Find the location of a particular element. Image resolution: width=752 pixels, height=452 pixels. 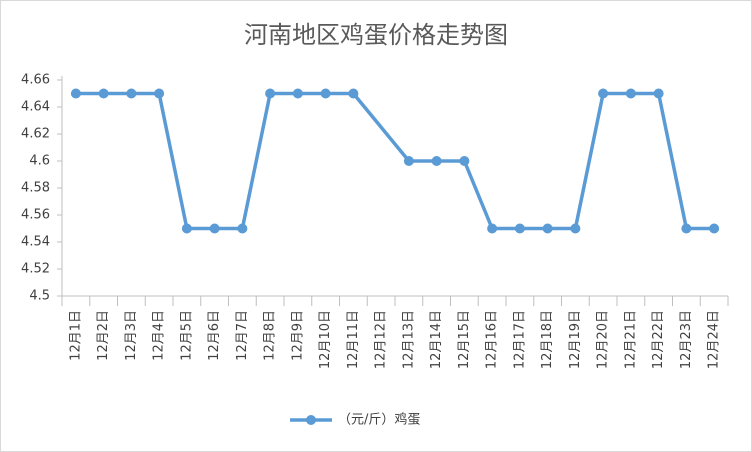

x-tick-label: 12月11日 is located at coordinates (353, 339).